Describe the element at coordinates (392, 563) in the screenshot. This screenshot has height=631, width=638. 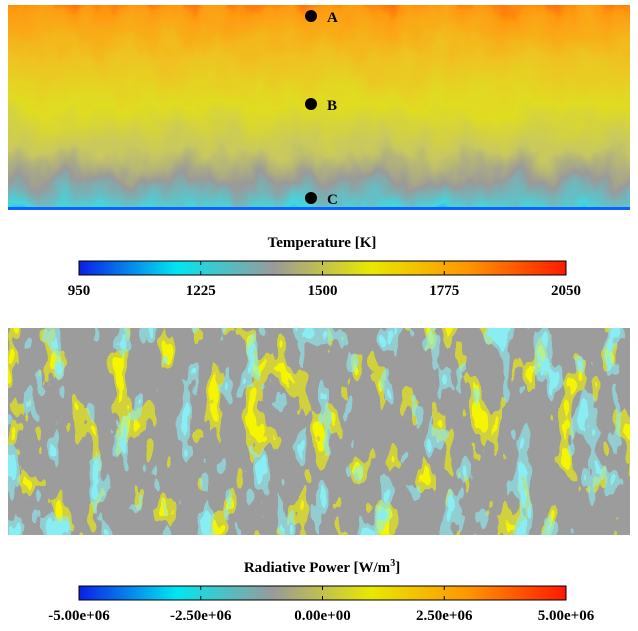
I see `title-superscript: 3` at that location.